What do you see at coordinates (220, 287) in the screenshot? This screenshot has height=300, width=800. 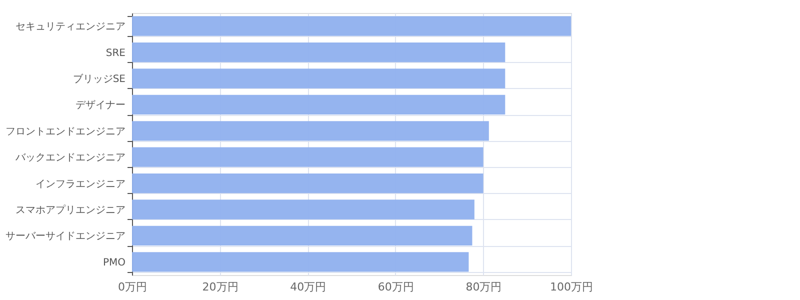 I see `x-tick-label: 20万円` at bounding box center [220, 287].